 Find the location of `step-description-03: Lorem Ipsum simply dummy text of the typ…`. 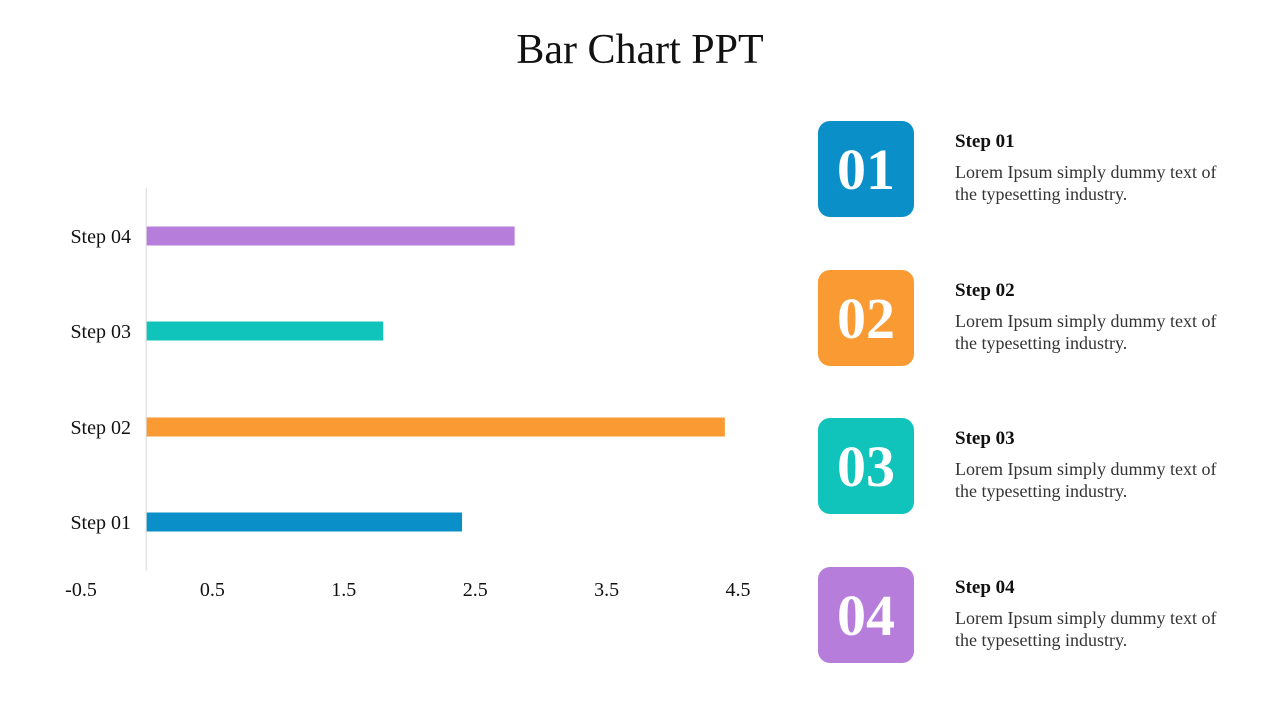

step-description-03: Lorem Ipsum simply dummy text of the typ… is located at coordinates (1086, 480).